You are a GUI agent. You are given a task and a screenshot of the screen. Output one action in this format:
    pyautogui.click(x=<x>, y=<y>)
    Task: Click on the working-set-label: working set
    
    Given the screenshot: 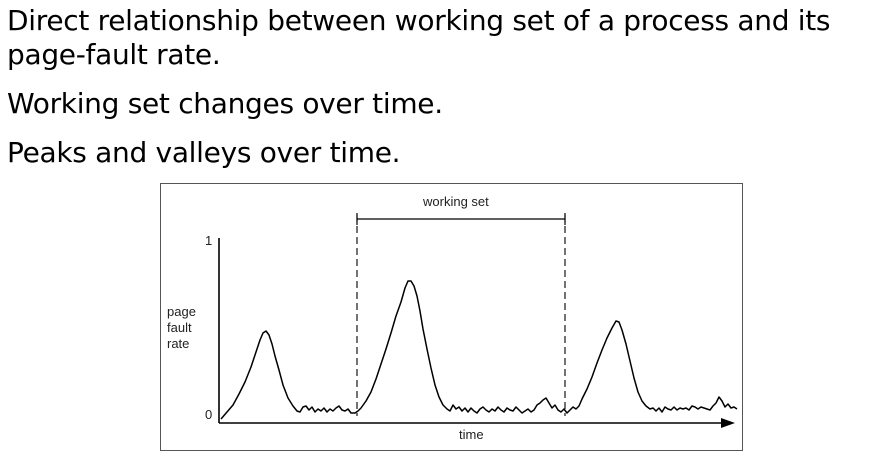 What is the action you would take?
    pyautogui.click(x=456, y=201)
    